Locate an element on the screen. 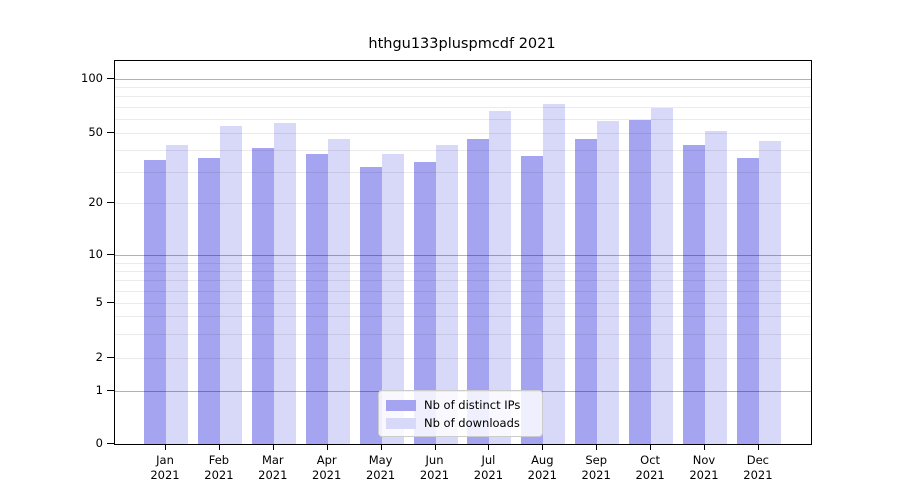 The height and width of the screenshot is (500, 900). x-tick-label-month: Apr is located at coordinates (326, 460).